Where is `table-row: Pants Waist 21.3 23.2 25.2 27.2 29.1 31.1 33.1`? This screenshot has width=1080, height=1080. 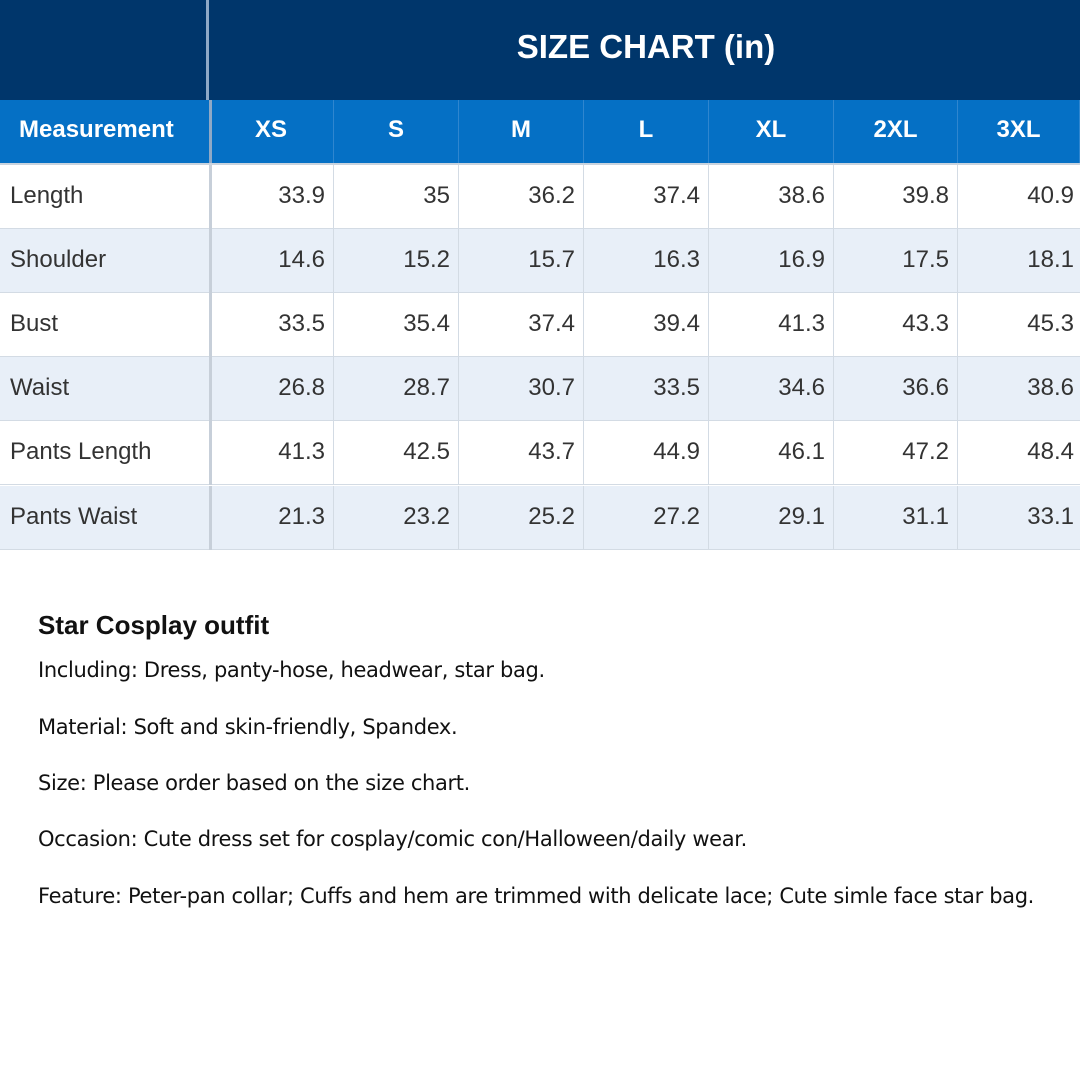
table-row: Pants Waist 21.3 23.2 25.2 27.2 29.1 31.1 33.1 is located at coordinates (540, 518).